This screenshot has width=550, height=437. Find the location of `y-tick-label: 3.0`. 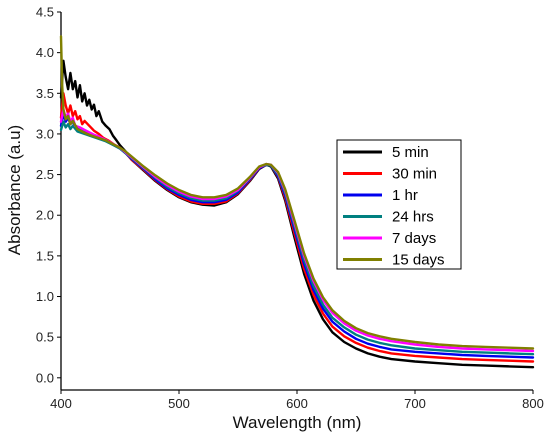

y-tick-label: 3.0 is located at coordinates (45, 133).